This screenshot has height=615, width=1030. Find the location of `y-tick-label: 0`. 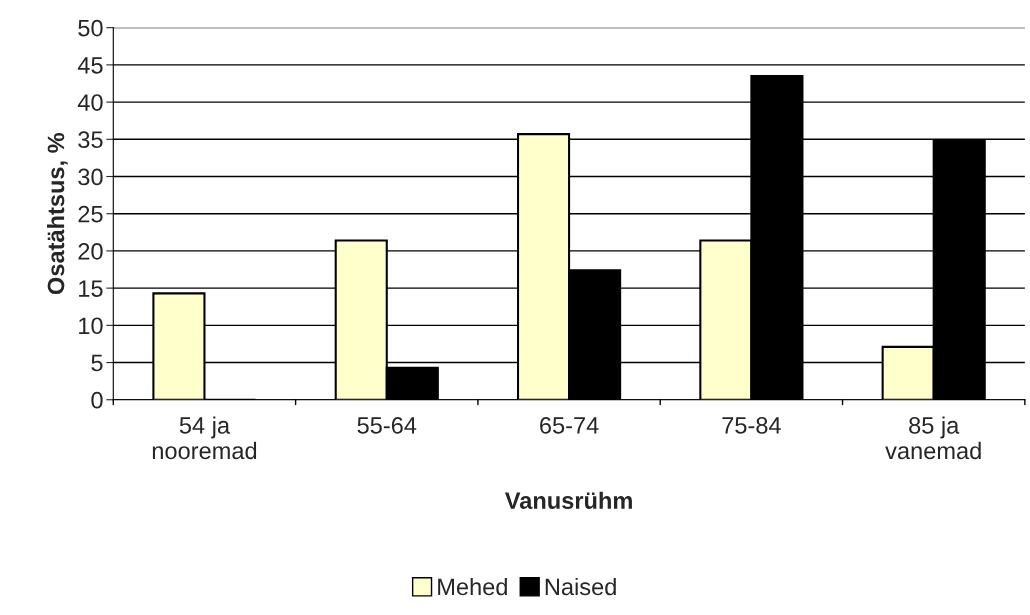

y-tick-label: 0 is located at coordinates (97, 400).